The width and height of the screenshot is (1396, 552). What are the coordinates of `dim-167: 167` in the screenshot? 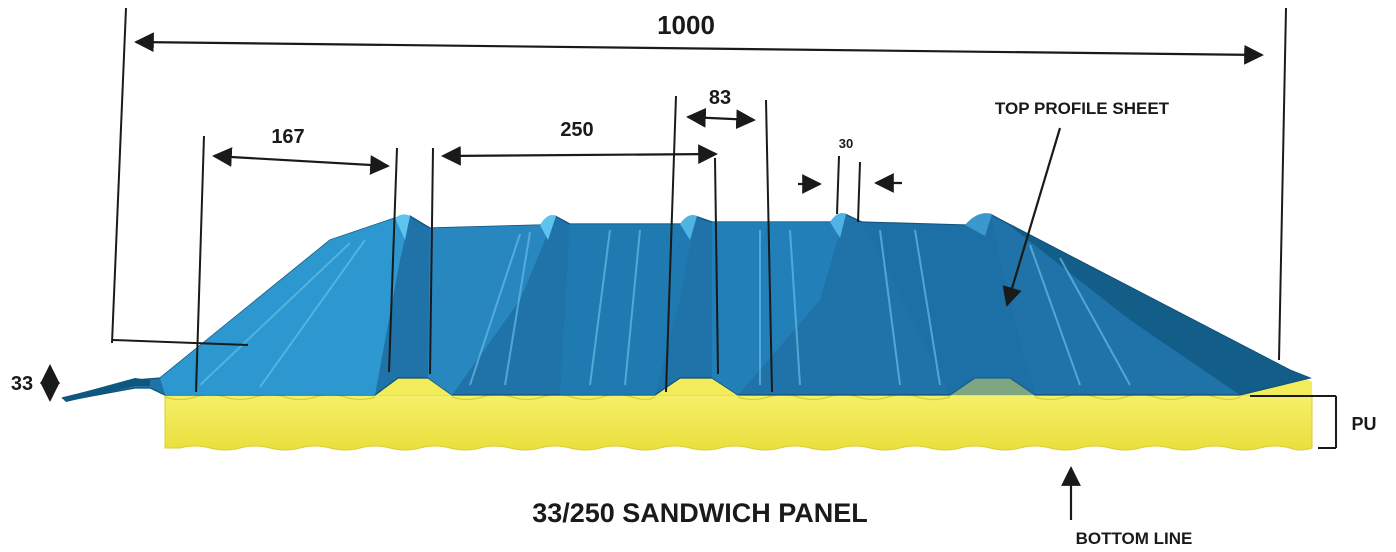 It's located at (287, 137).